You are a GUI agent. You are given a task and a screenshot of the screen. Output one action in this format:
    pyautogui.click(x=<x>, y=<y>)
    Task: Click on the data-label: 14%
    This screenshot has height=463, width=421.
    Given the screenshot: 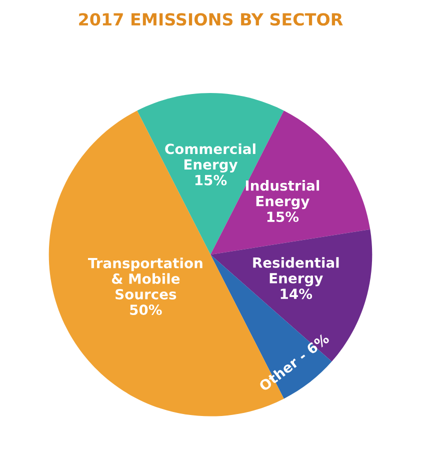 What is the action you would take?
    pyautogui.click(x=296, y=294)
    